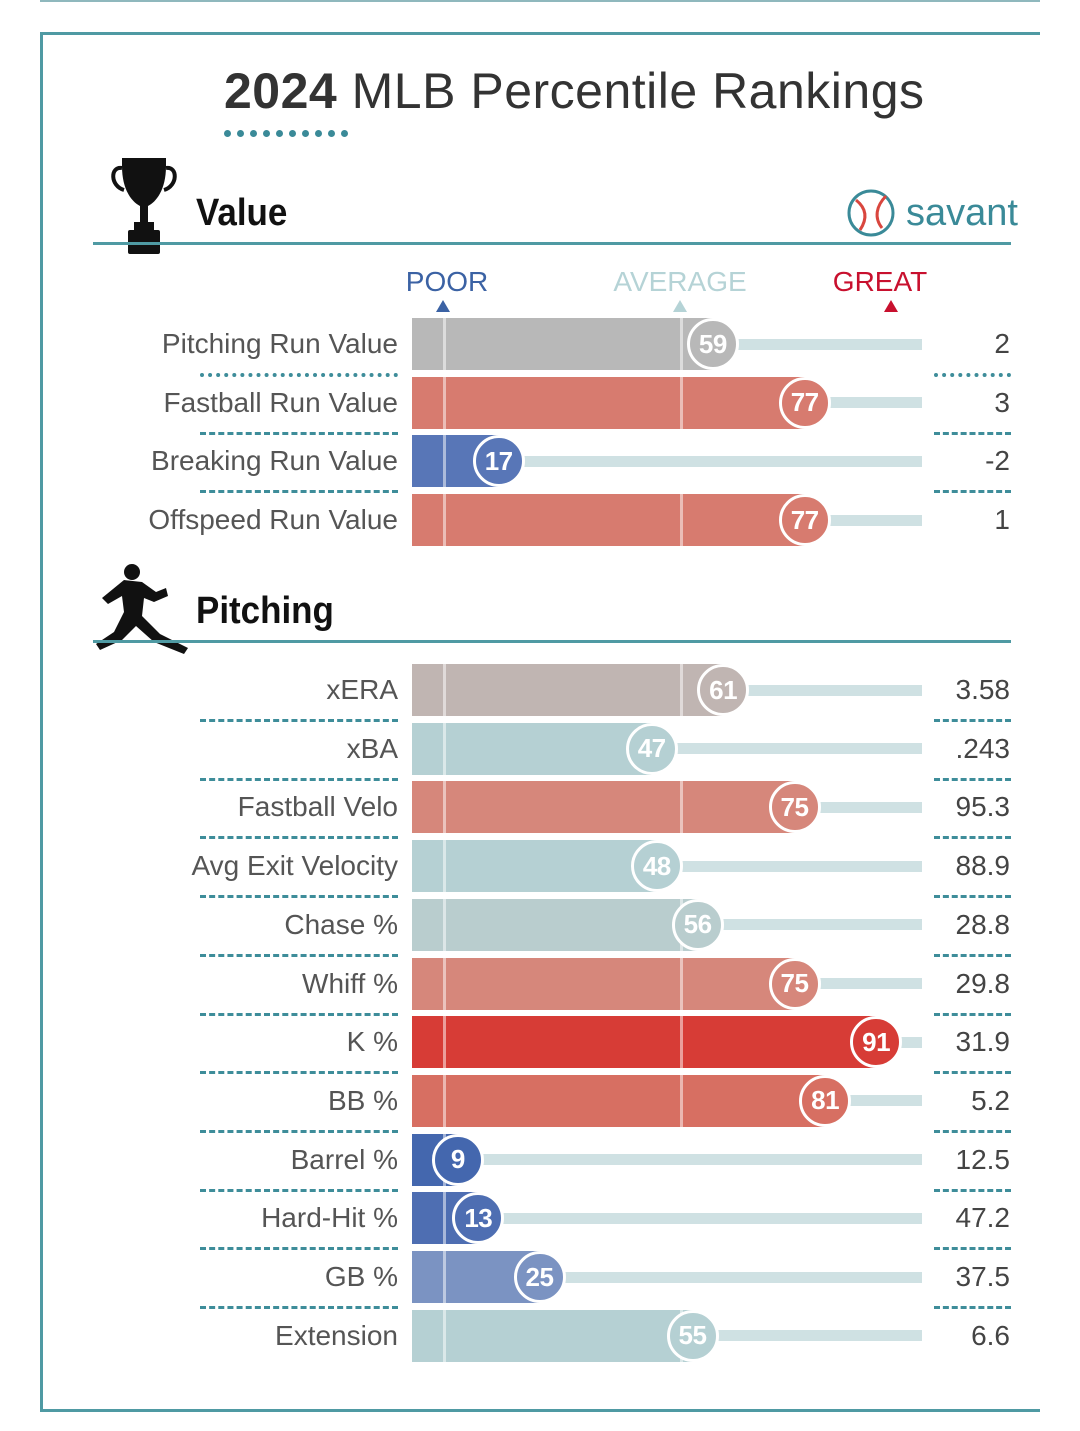 This screenshot has height=1431, width=1080. What do you see at coordinates (983, 1159) in the screenshot?
I see `metric-value: 12.5` at bounding box center [983, 1159].